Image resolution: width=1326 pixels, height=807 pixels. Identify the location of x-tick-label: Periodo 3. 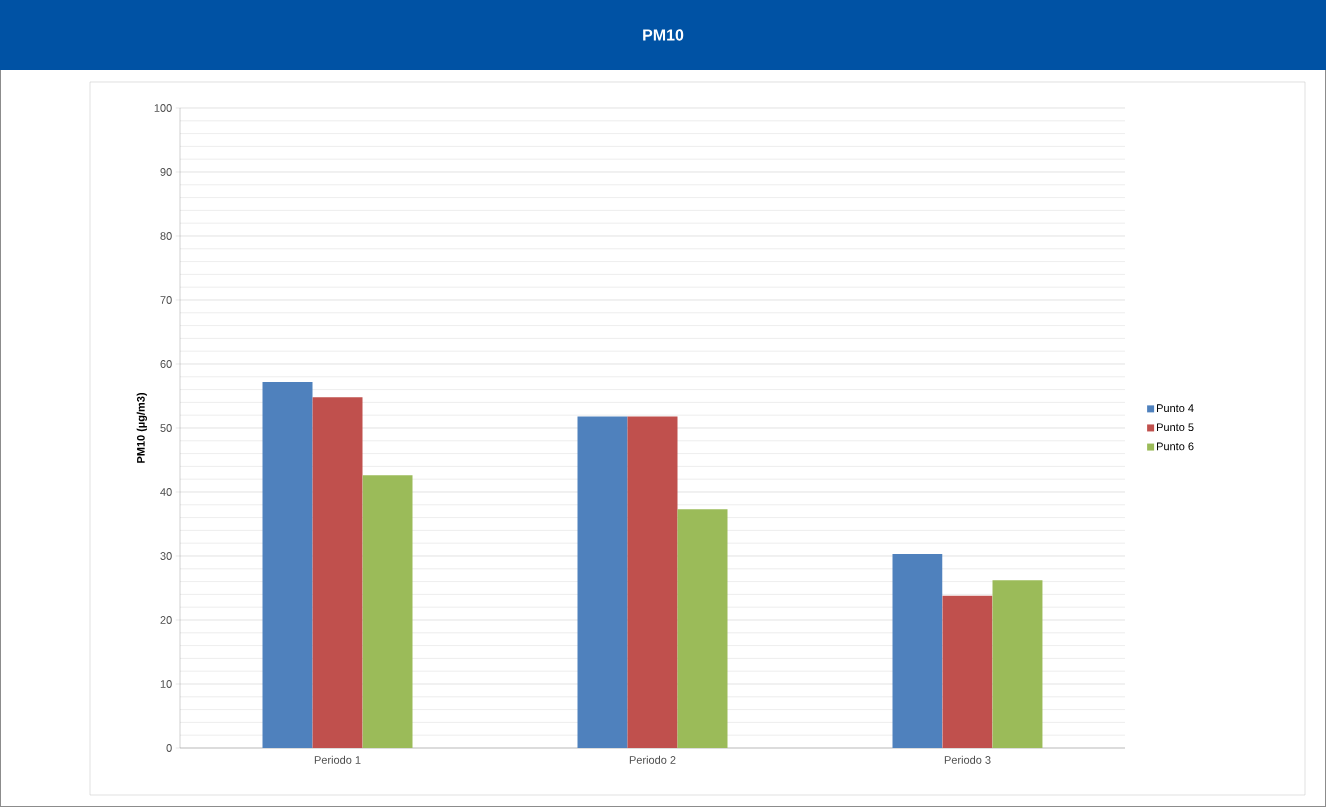
(967, 759).